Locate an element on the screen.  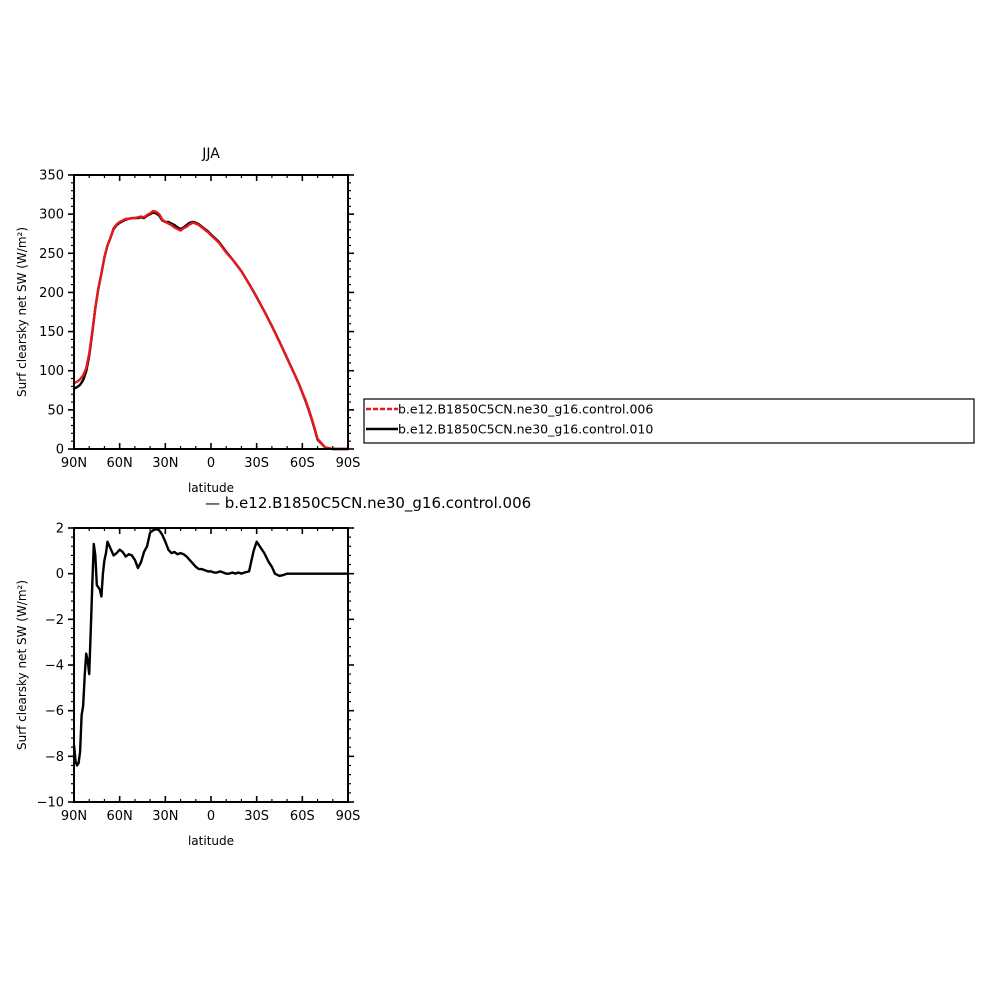
bottom-y-tick-label: −2 is located at coordinates (54, 620).